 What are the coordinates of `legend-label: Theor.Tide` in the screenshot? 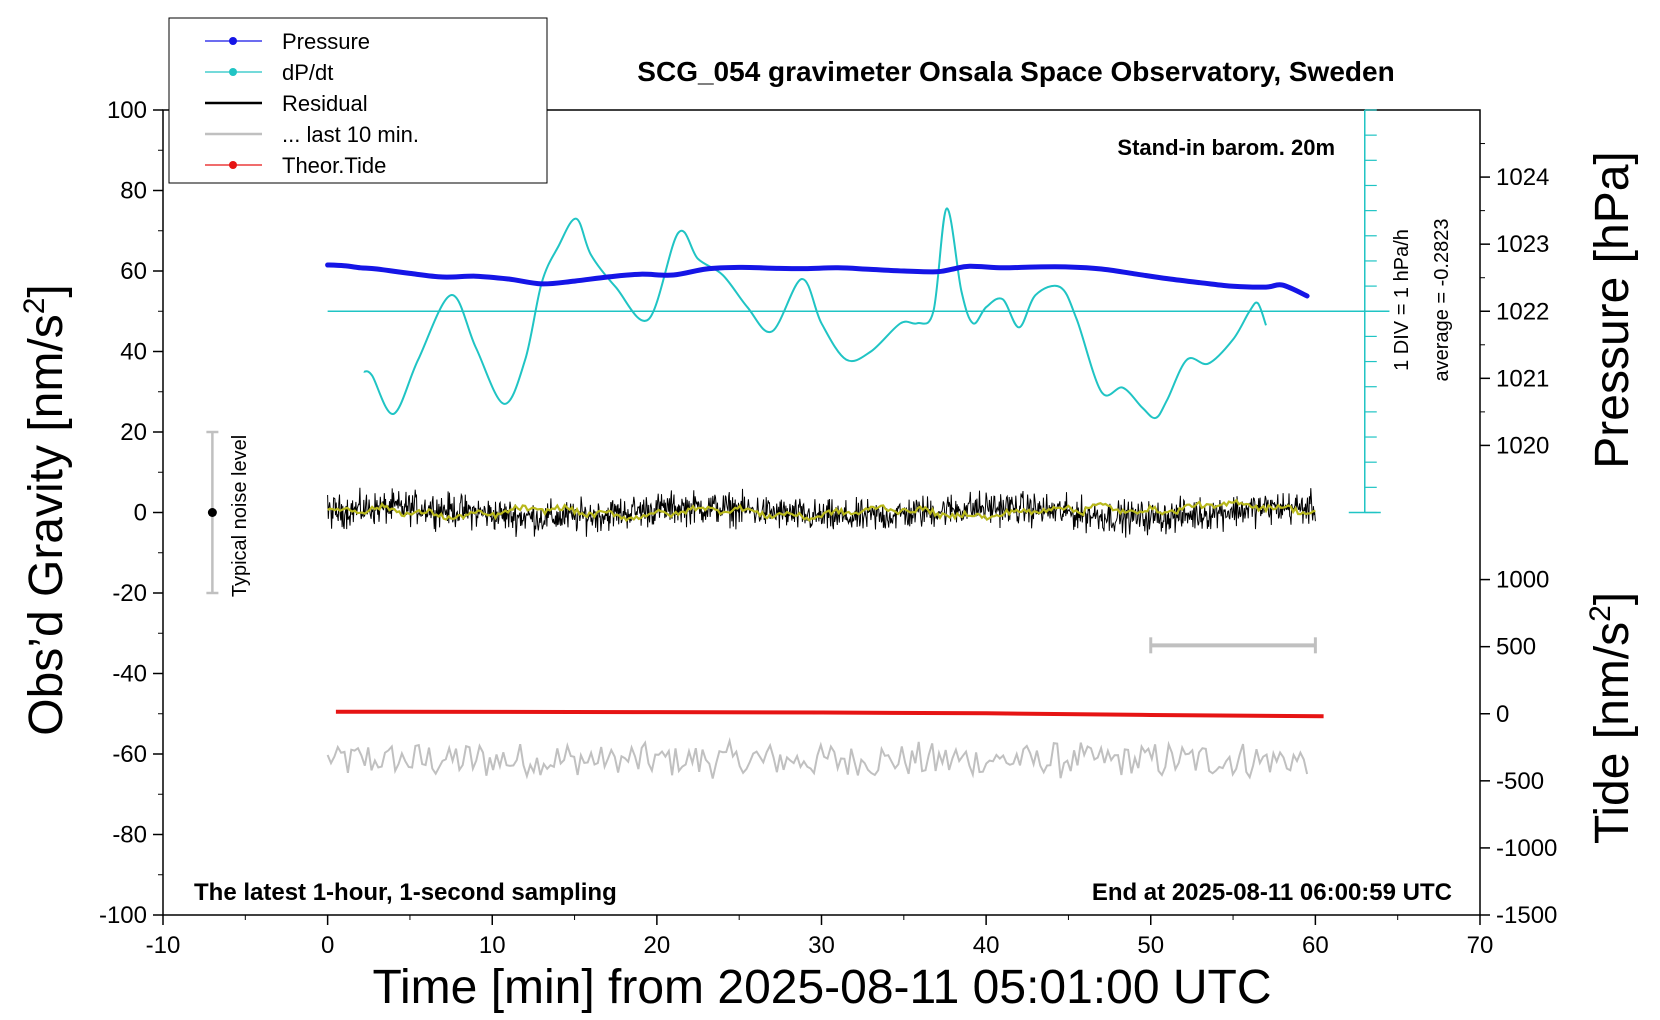 It's located at (334, 165).